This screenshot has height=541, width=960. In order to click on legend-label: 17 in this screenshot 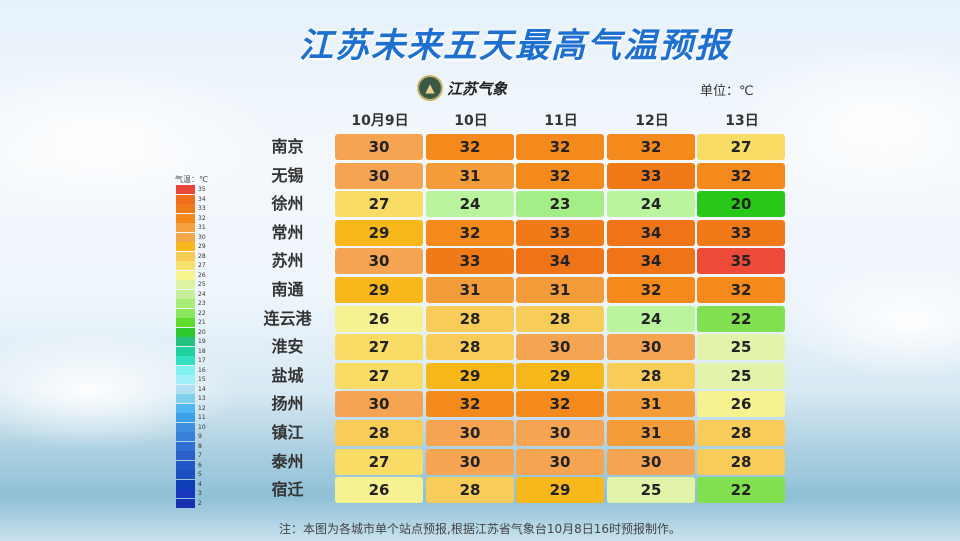, I will do `click(202, 360)`.